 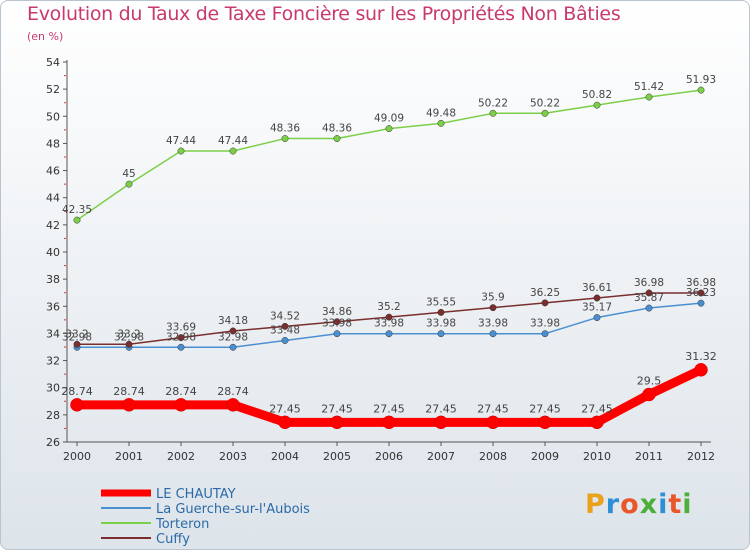 What do you see at coordinates (649, 381) in the screenshot?
I see `data-label: 29.5` at bounding box center [649, 381].